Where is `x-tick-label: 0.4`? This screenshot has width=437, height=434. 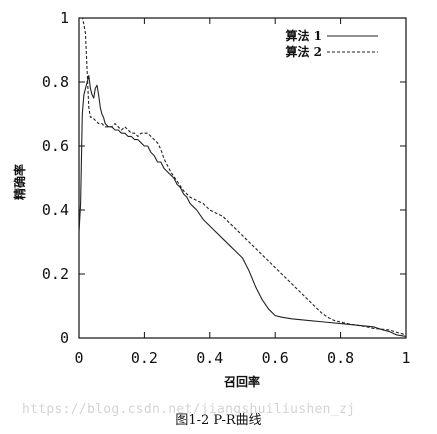
x-tick-label: 0.4 is located at coordinates (209, 358).